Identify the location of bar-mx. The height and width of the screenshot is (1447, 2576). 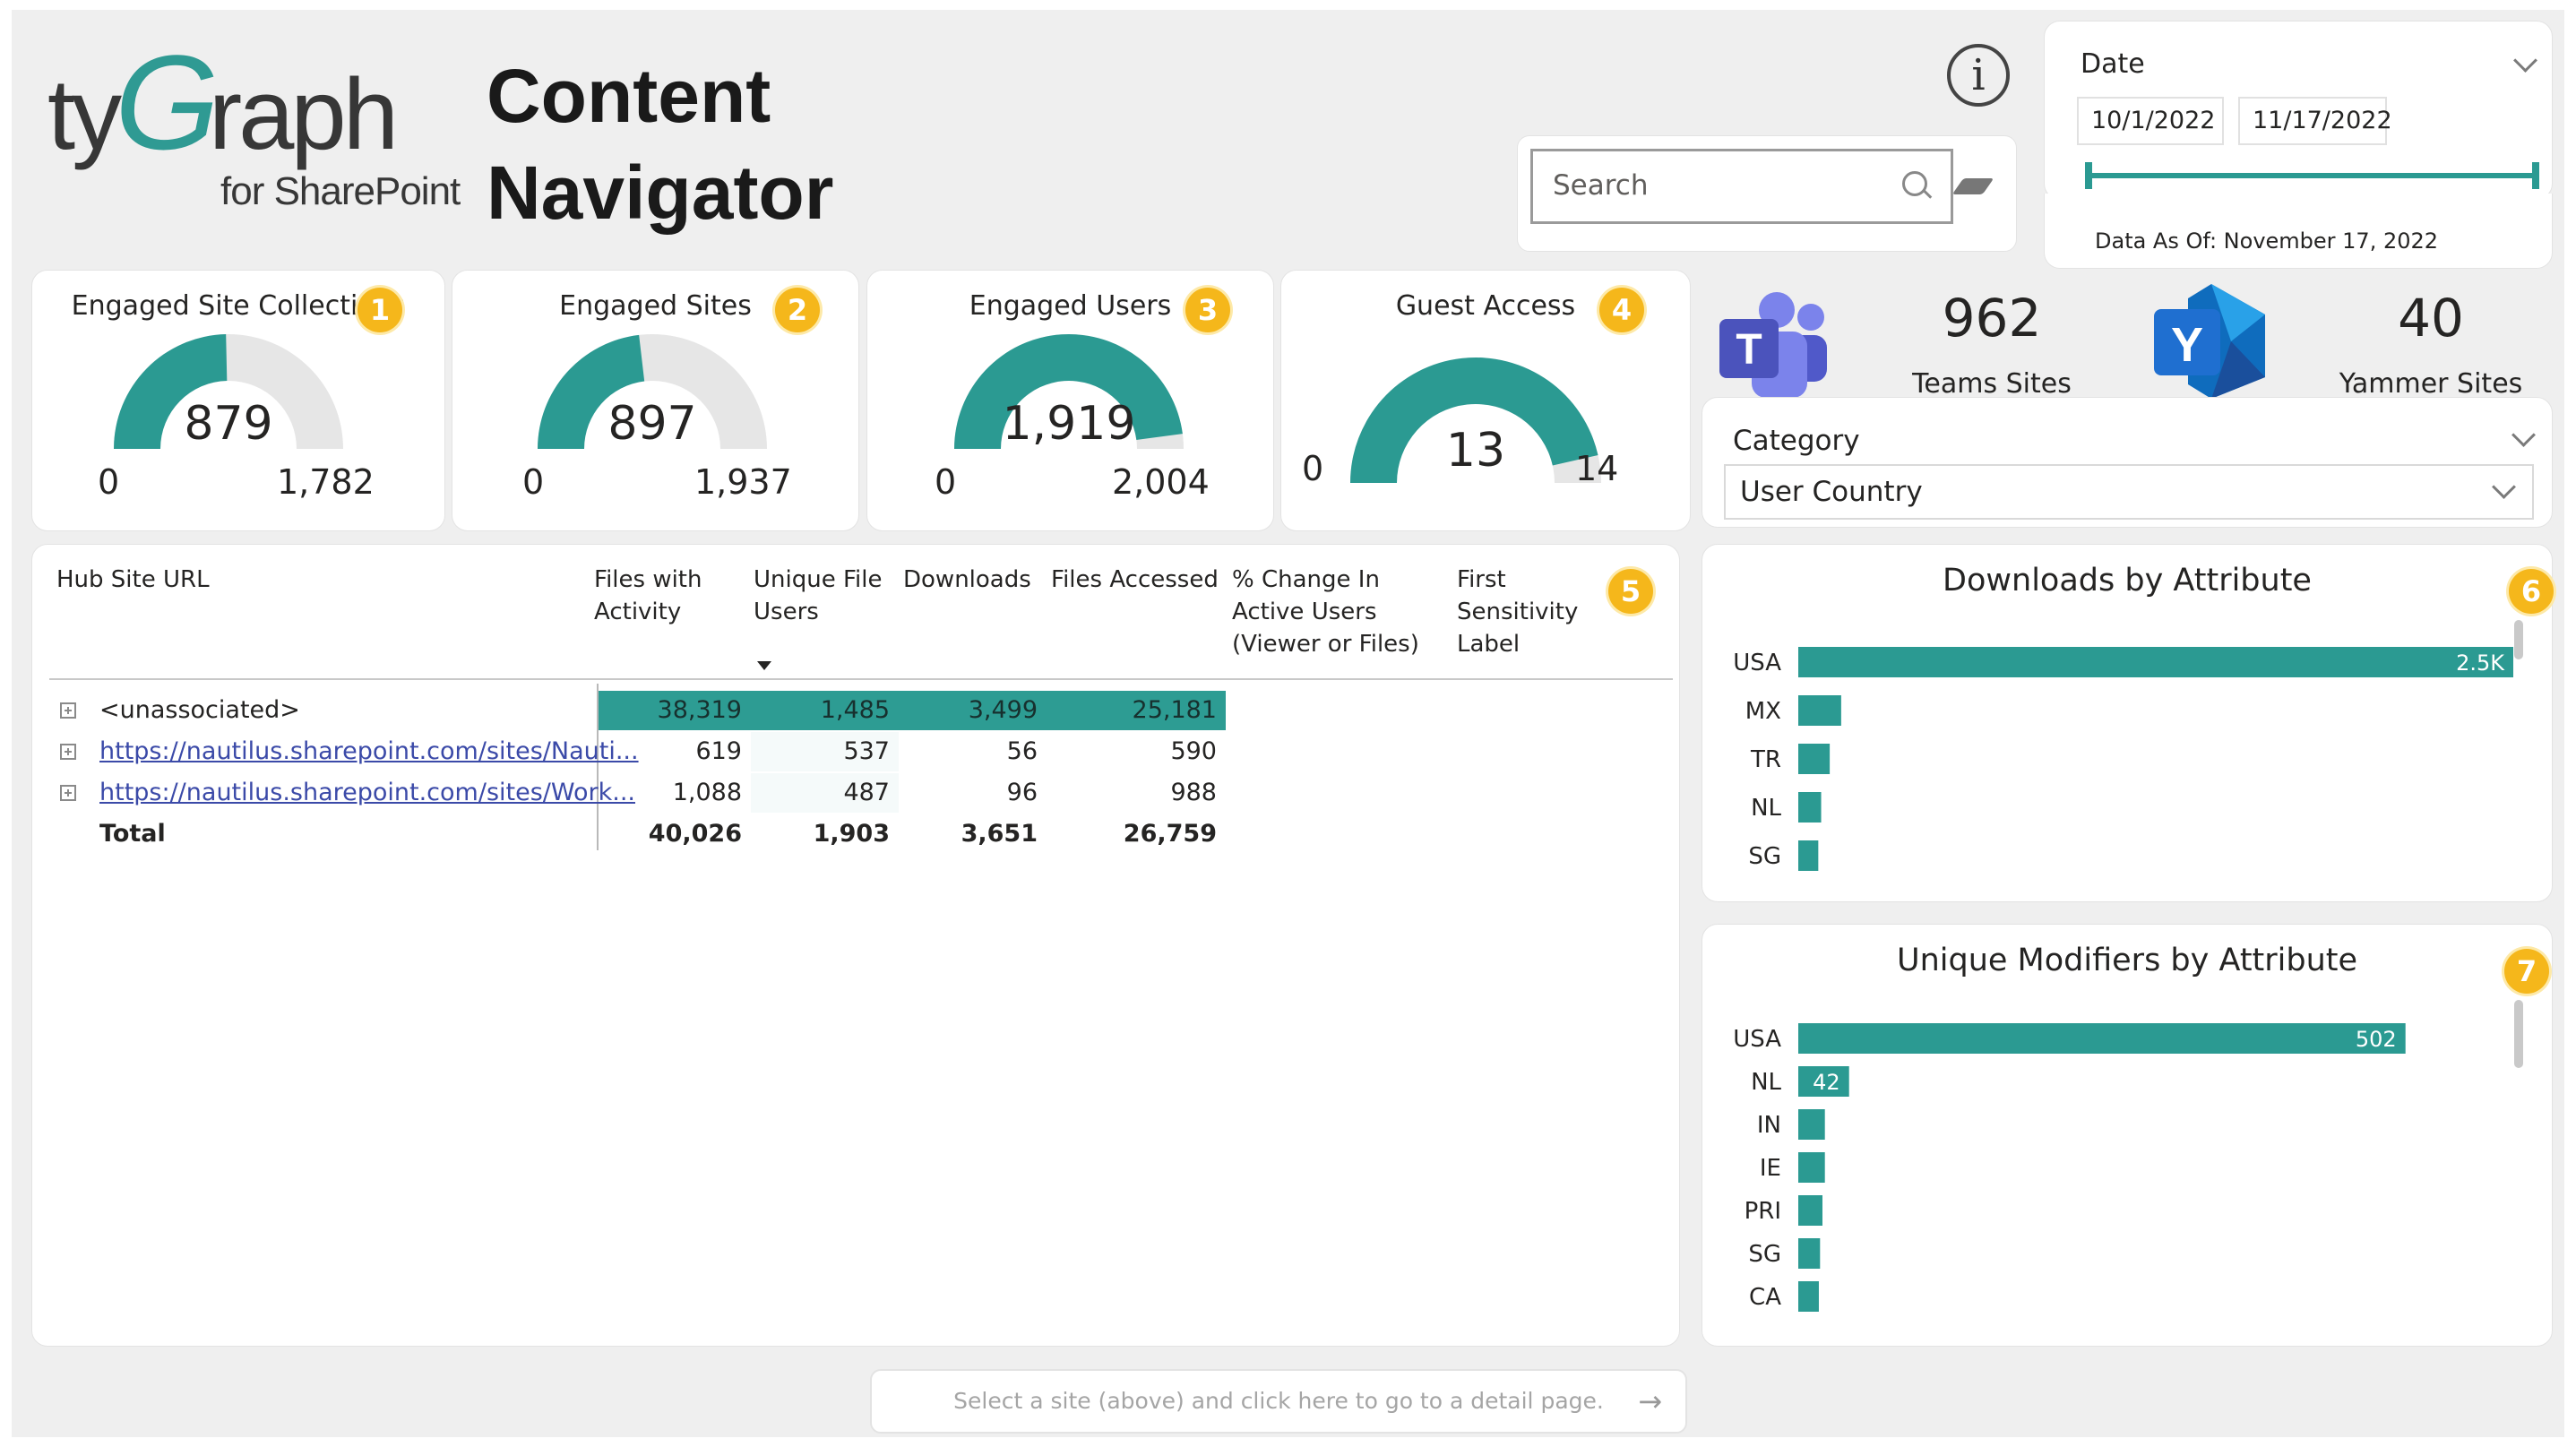
(1820, 710).